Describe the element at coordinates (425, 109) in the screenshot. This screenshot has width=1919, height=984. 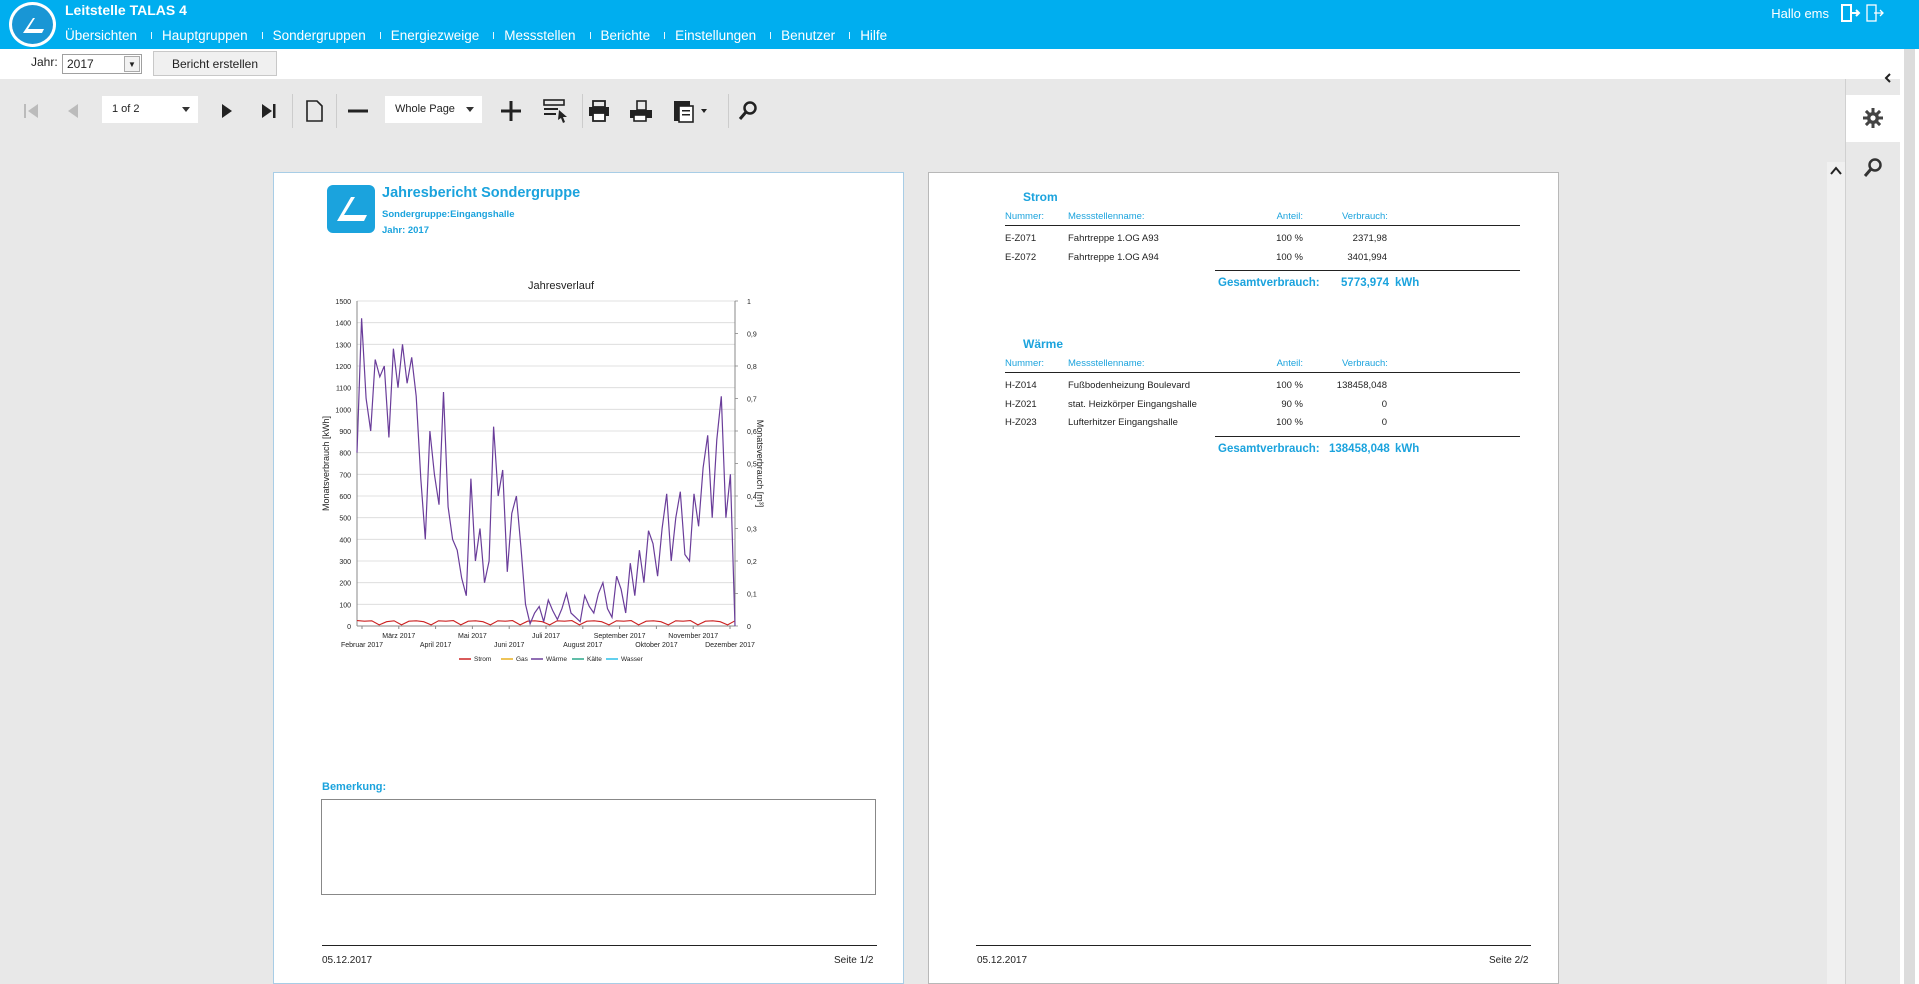
I see `zoom-select-value: Whole Page` at that location.